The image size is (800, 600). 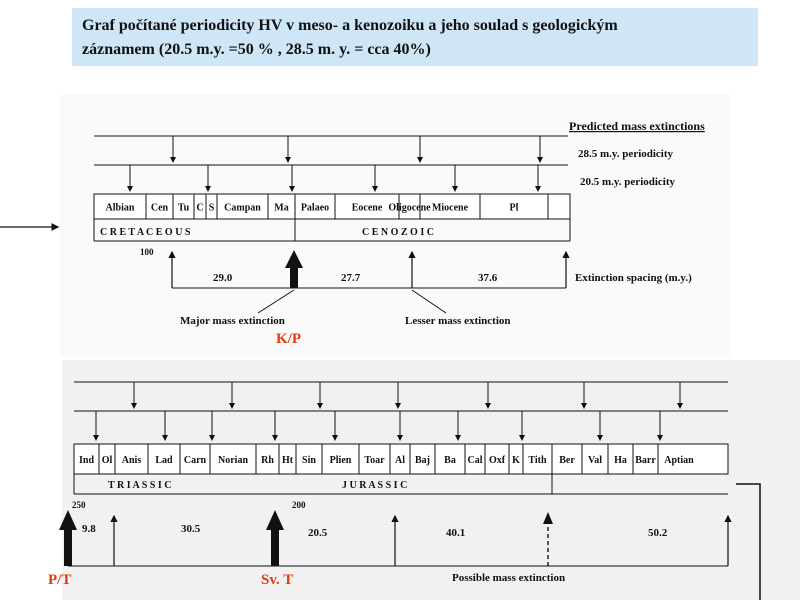 What do you see at coordinates (299, 505) in the screenshot?
I see `tick-200: 200` at bounding box center [299, 505].